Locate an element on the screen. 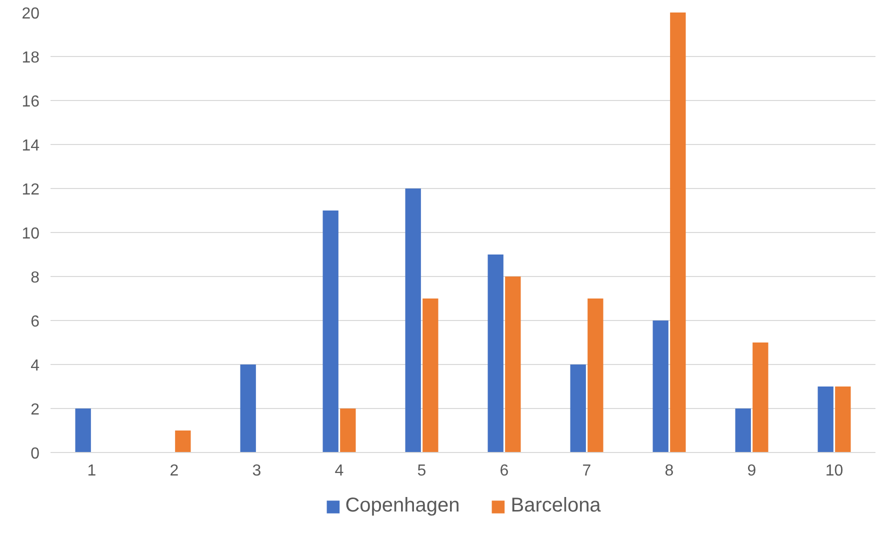 The width and height of the screenshot is (885, 538). y-tick-label: 12 is located at coordinates (31, 190).